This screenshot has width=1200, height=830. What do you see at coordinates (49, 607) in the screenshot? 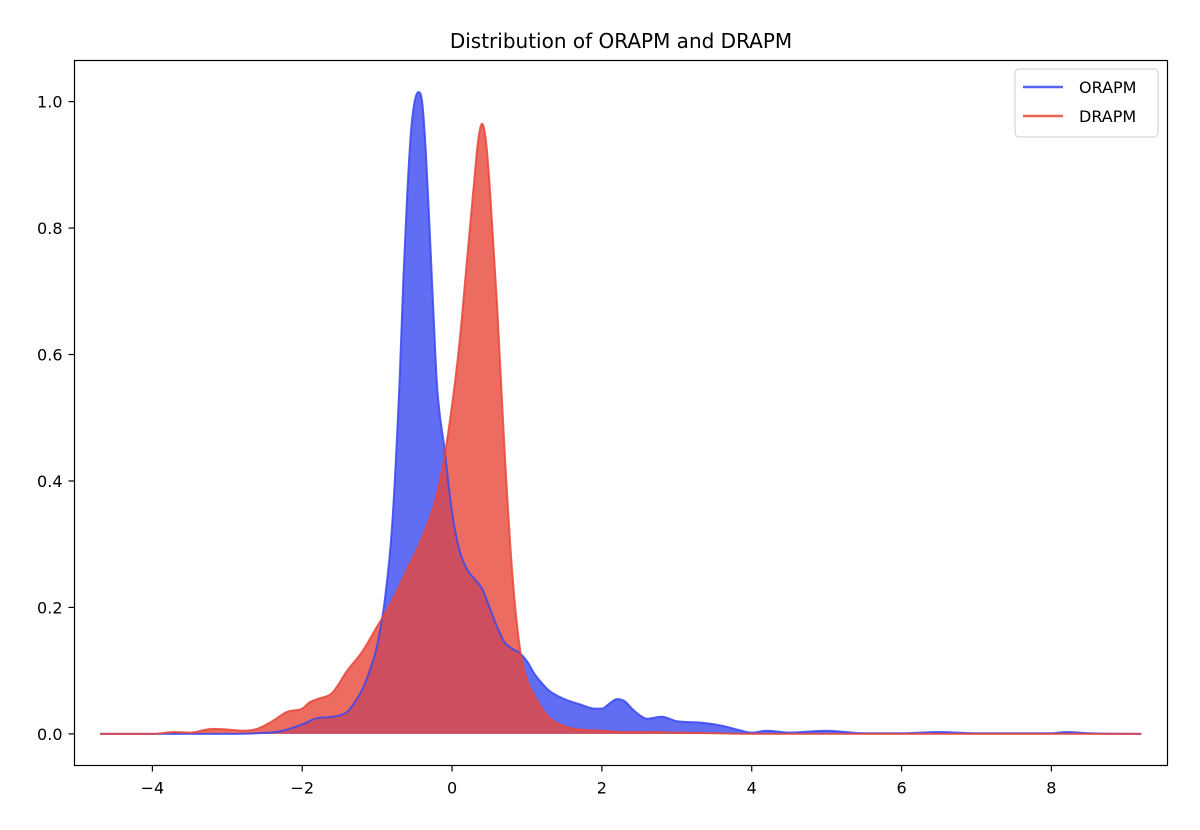
I see `y-tick-label: 0.2` at bounding box center [49, 607].